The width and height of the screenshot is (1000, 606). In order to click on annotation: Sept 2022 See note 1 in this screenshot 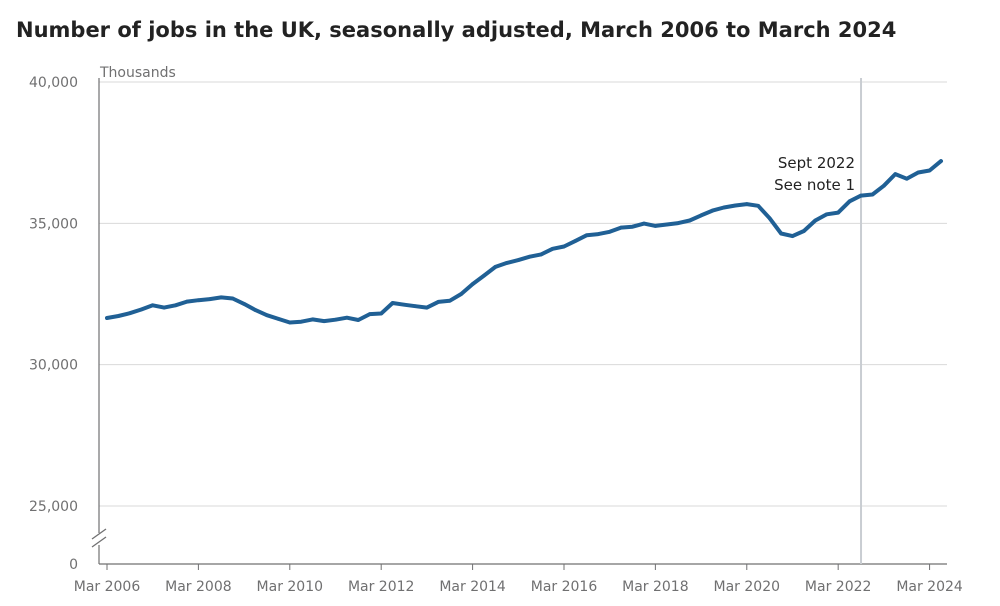, I will do `click(818, 321)`.